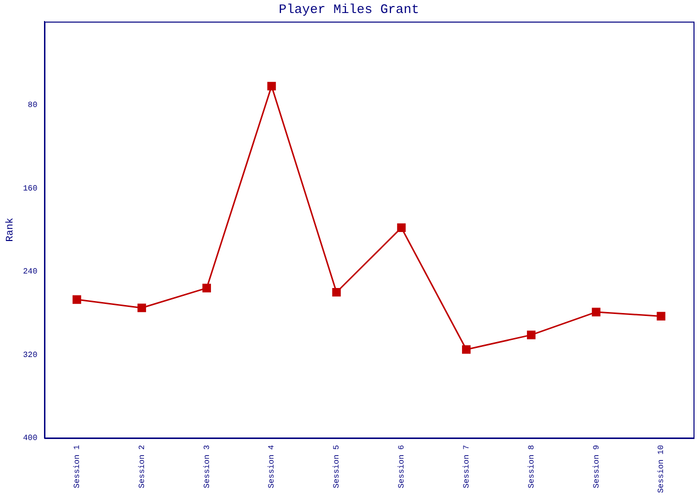 This screenshot has width=700, height=500. What do you see at coordinates (142, 466) in the screenshot?
I see `x-tick-label: Session 2` at bounding box center [142, 466].